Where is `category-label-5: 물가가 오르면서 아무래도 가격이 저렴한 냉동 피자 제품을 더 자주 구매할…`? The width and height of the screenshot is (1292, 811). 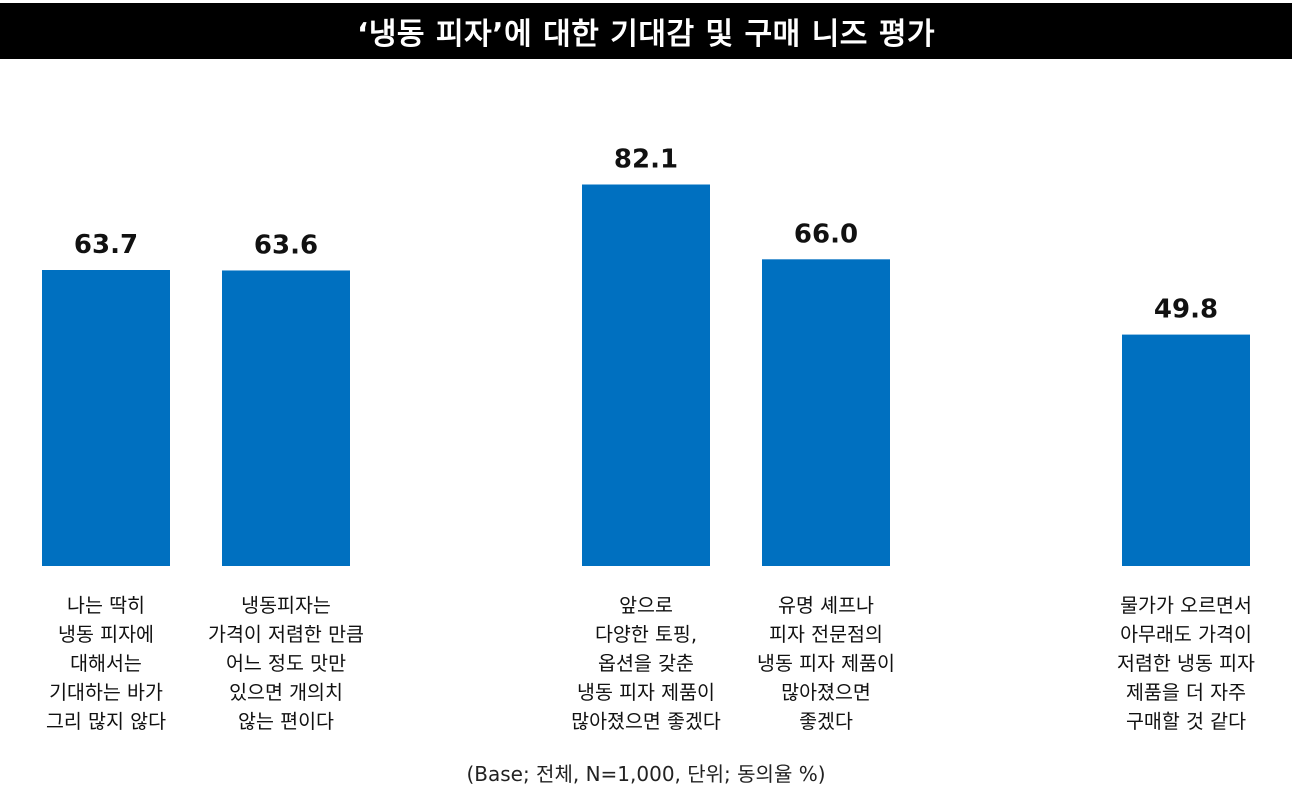 category-label-5: 물가가 오르면서 아무래도 가격이 저렴한 냉동 피자 제품을 더 자주 구매할… is located at coordinates (1186, 663).